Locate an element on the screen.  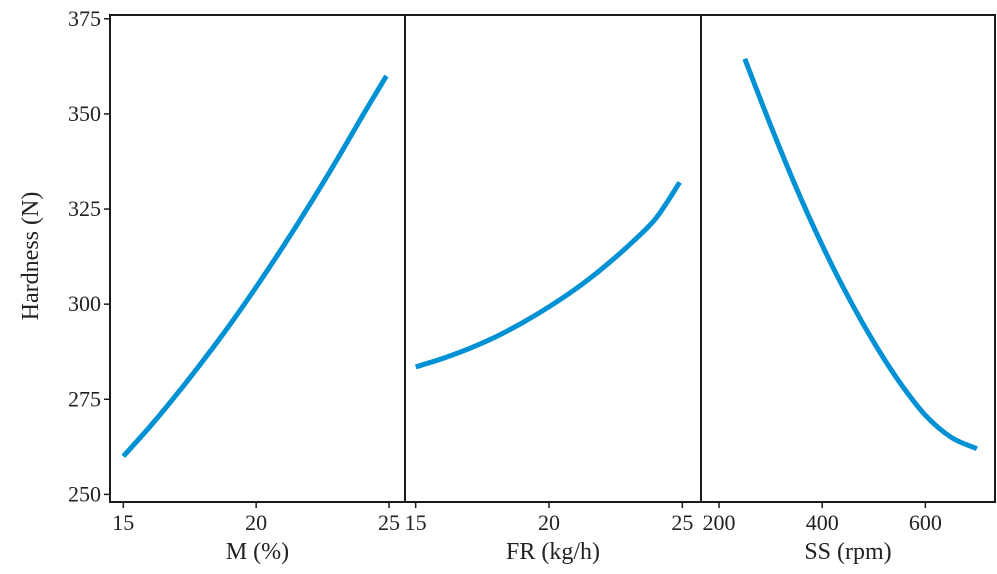
x-tick-label-p3-1: 400 is located at coordinates (822, 522).